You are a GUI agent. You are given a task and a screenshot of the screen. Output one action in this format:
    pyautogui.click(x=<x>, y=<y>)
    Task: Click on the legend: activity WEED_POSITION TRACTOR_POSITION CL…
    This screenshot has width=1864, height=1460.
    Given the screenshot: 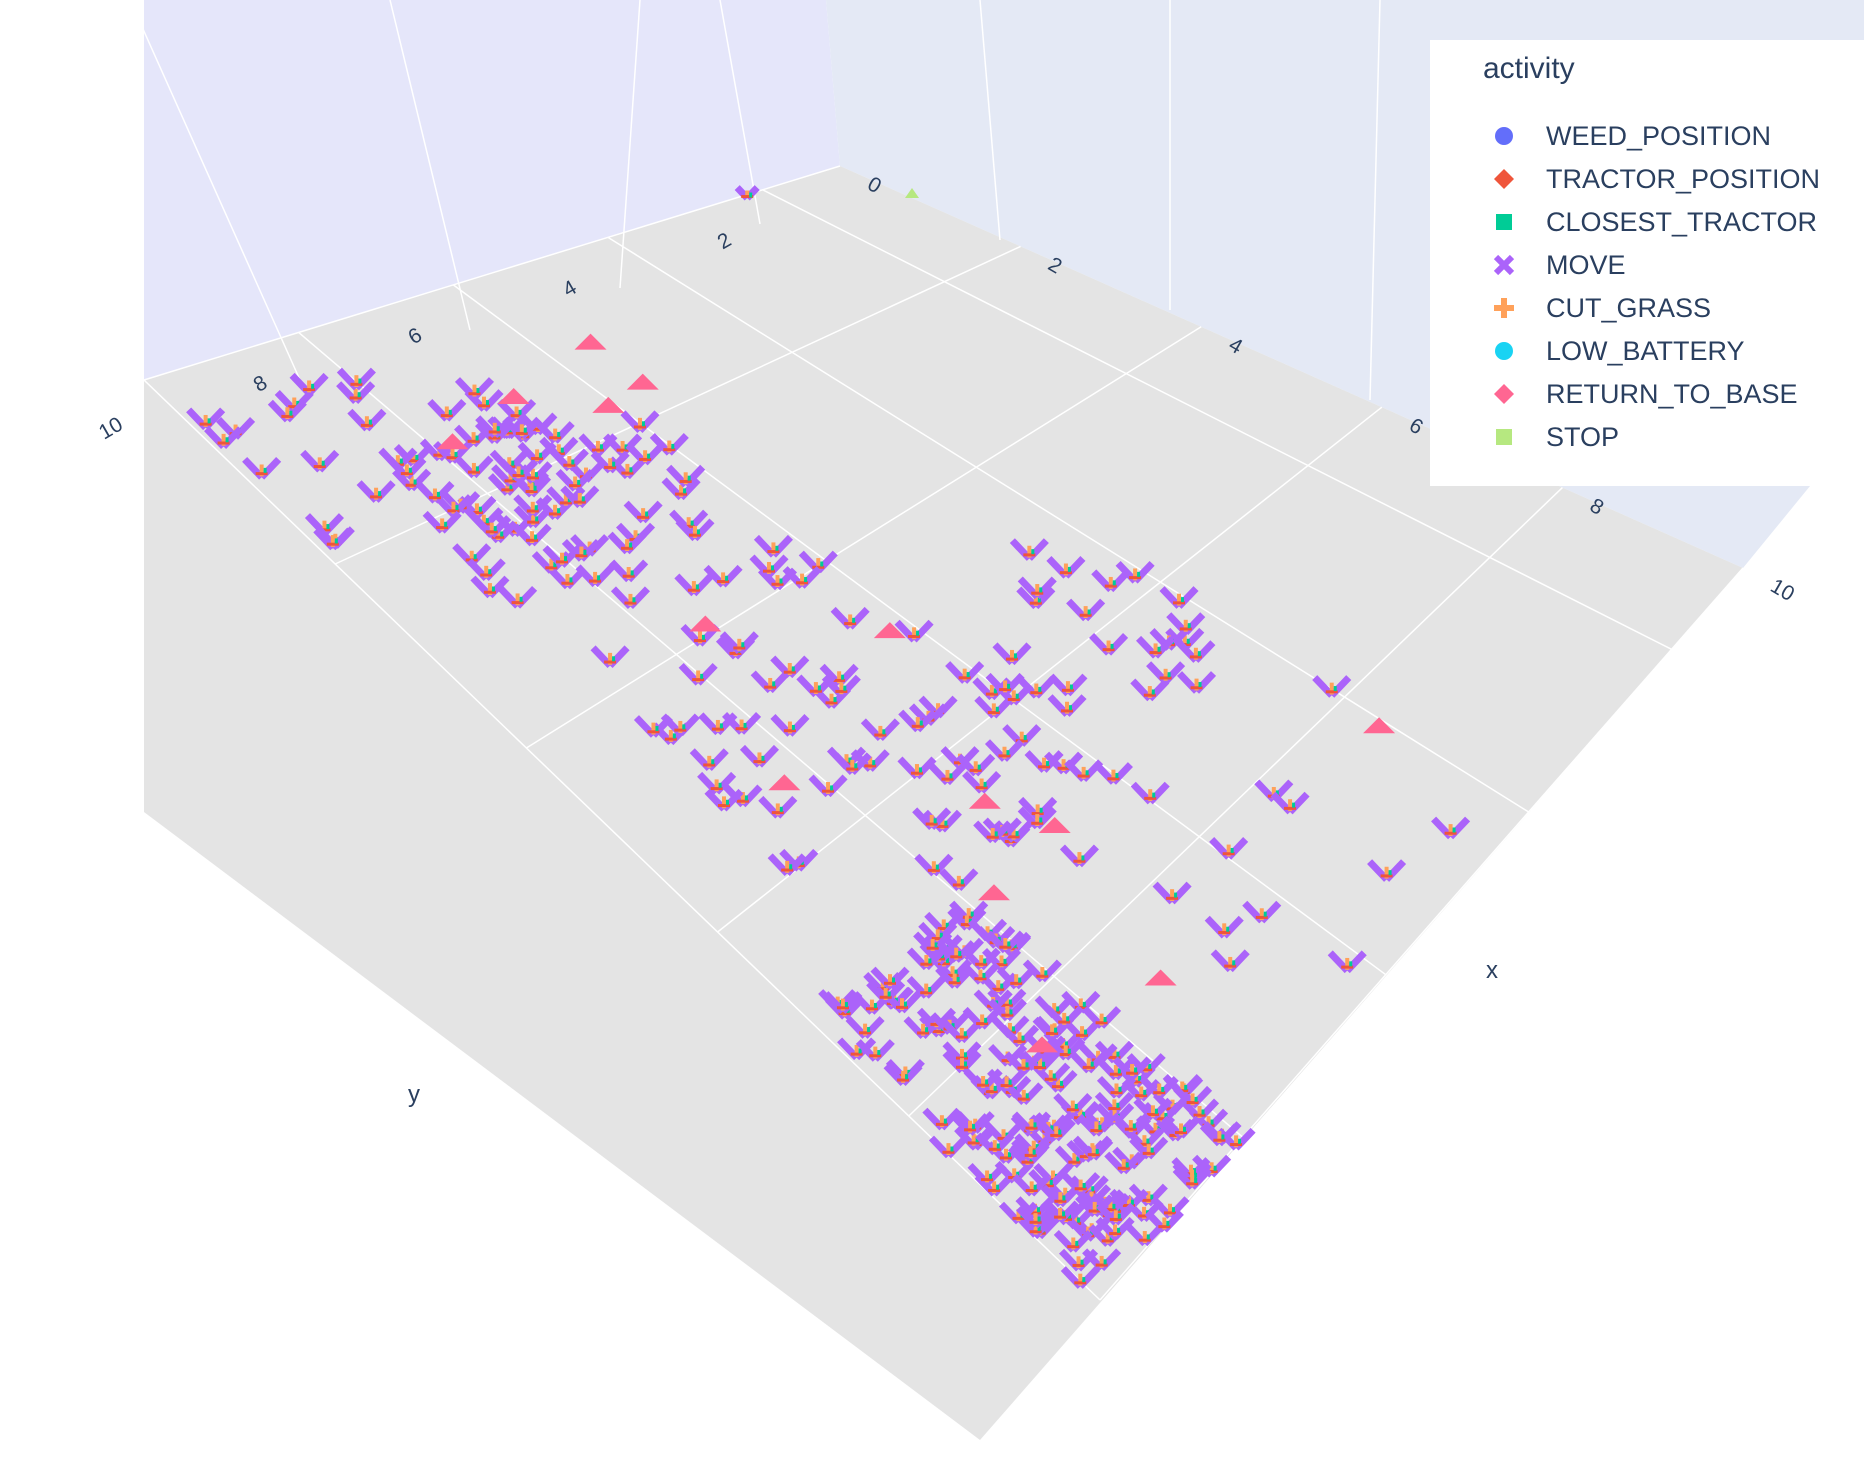 What is the action you would take?
    pyautogui.click(x=1647, y=263)
    